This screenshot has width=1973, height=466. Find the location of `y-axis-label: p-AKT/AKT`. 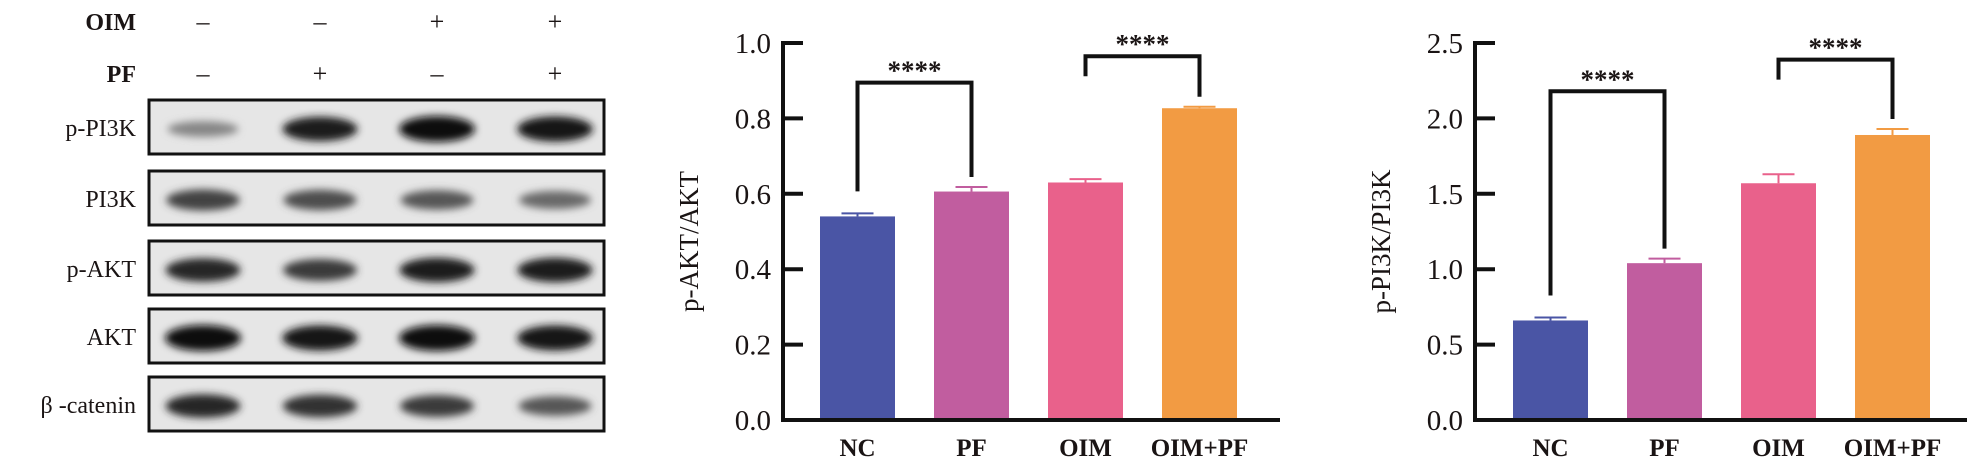

y-axis-label: p-AKT/AKT is located at coordinates (689, 241).